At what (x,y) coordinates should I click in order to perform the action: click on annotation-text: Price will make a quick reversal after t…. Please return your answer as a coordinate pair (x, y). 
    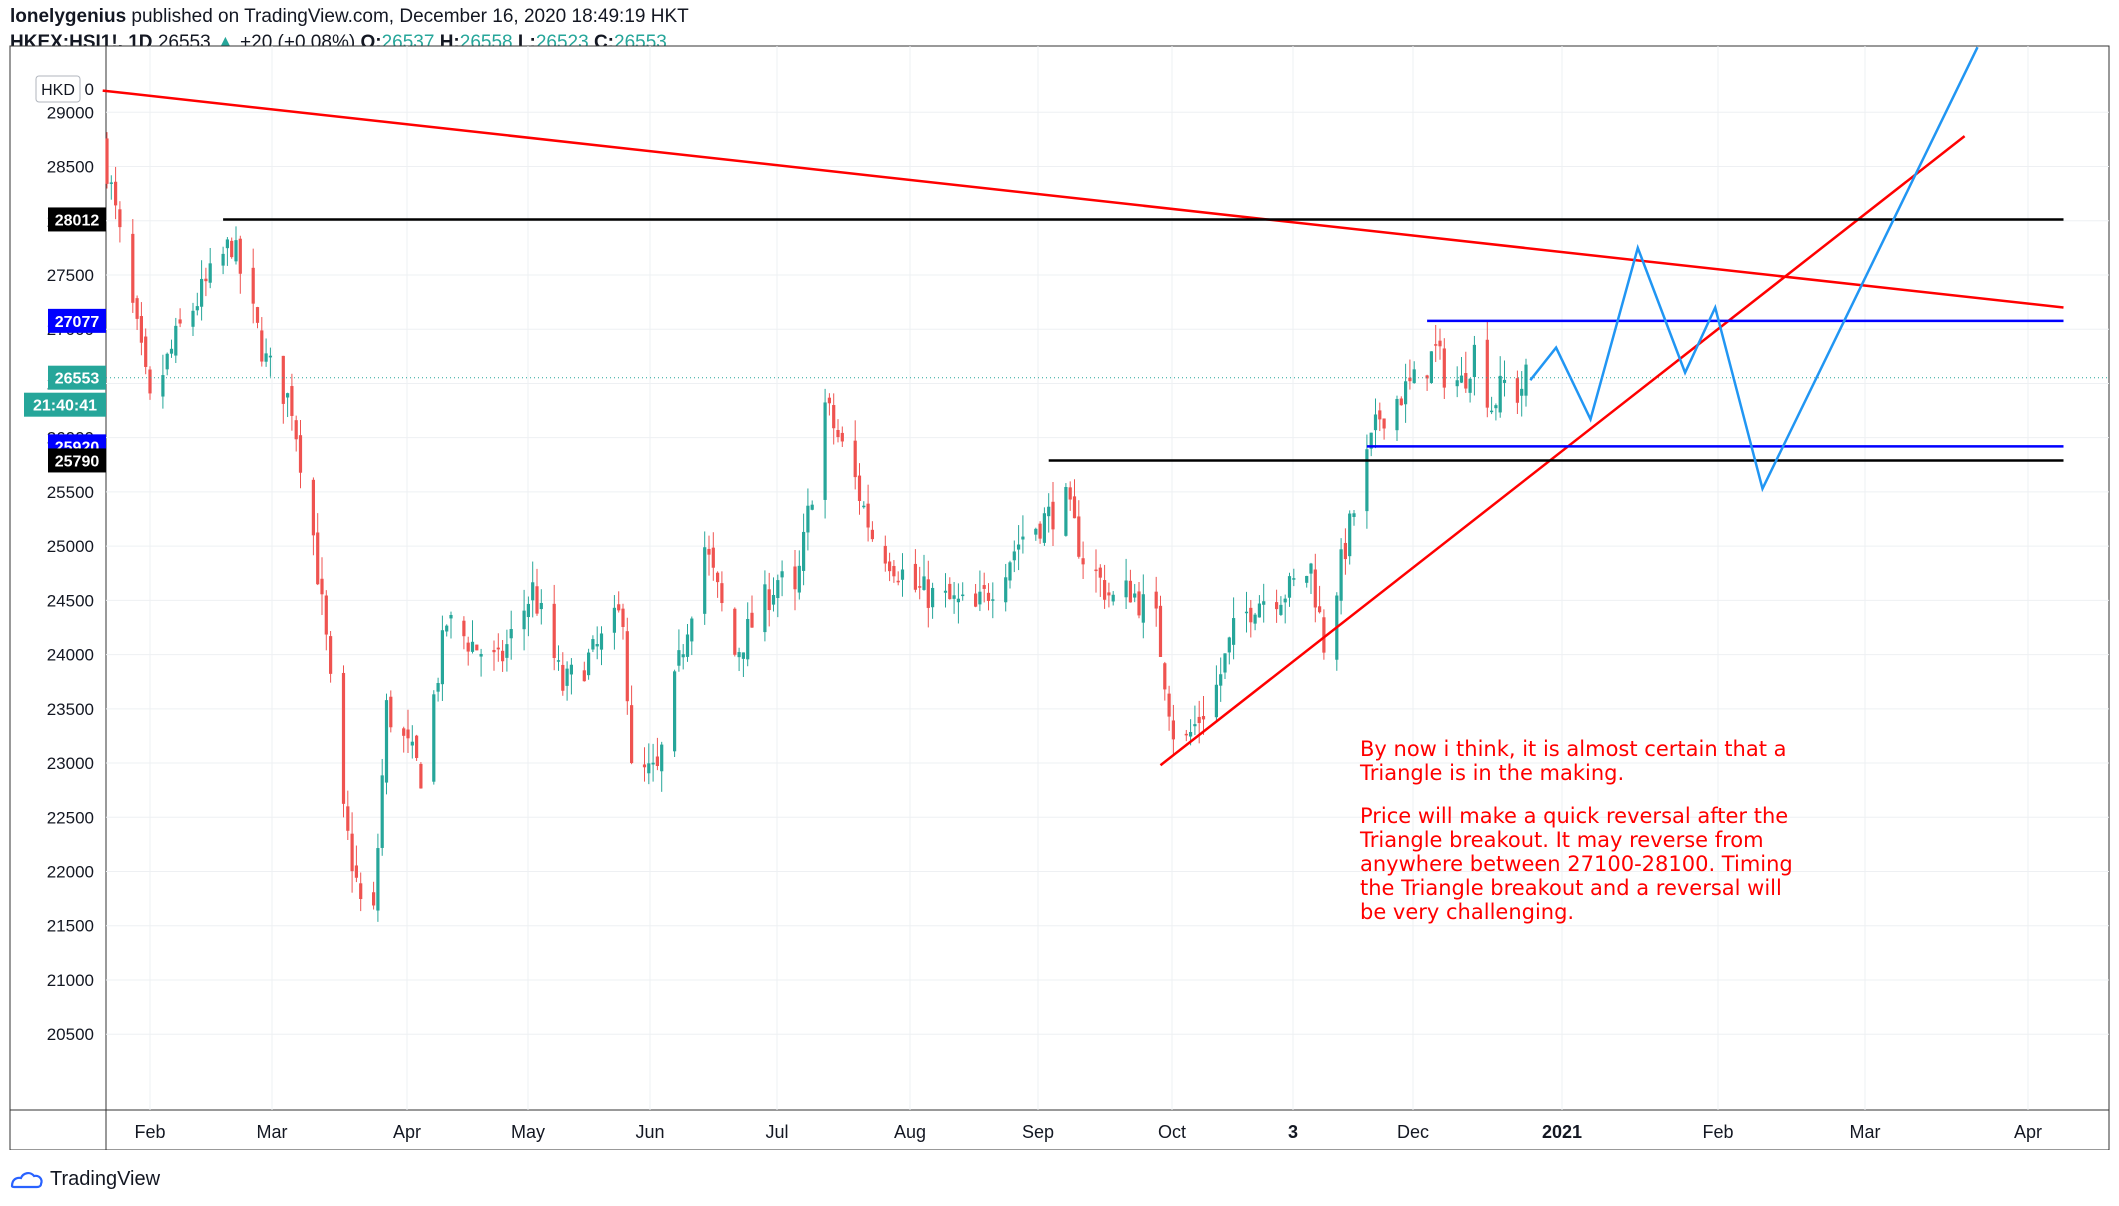
    Looking at the image, I should click on (1574, 816).